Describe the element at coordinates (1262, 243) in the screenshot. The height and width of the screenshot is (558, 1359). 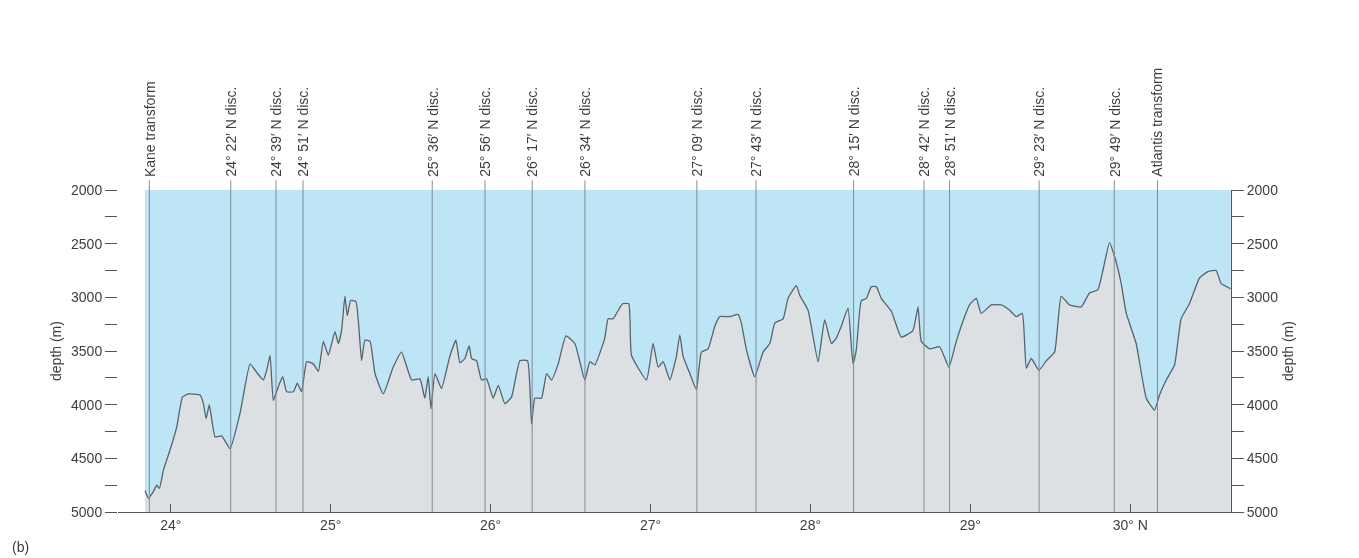
I see `y2-tick-label: 2500` at that location.